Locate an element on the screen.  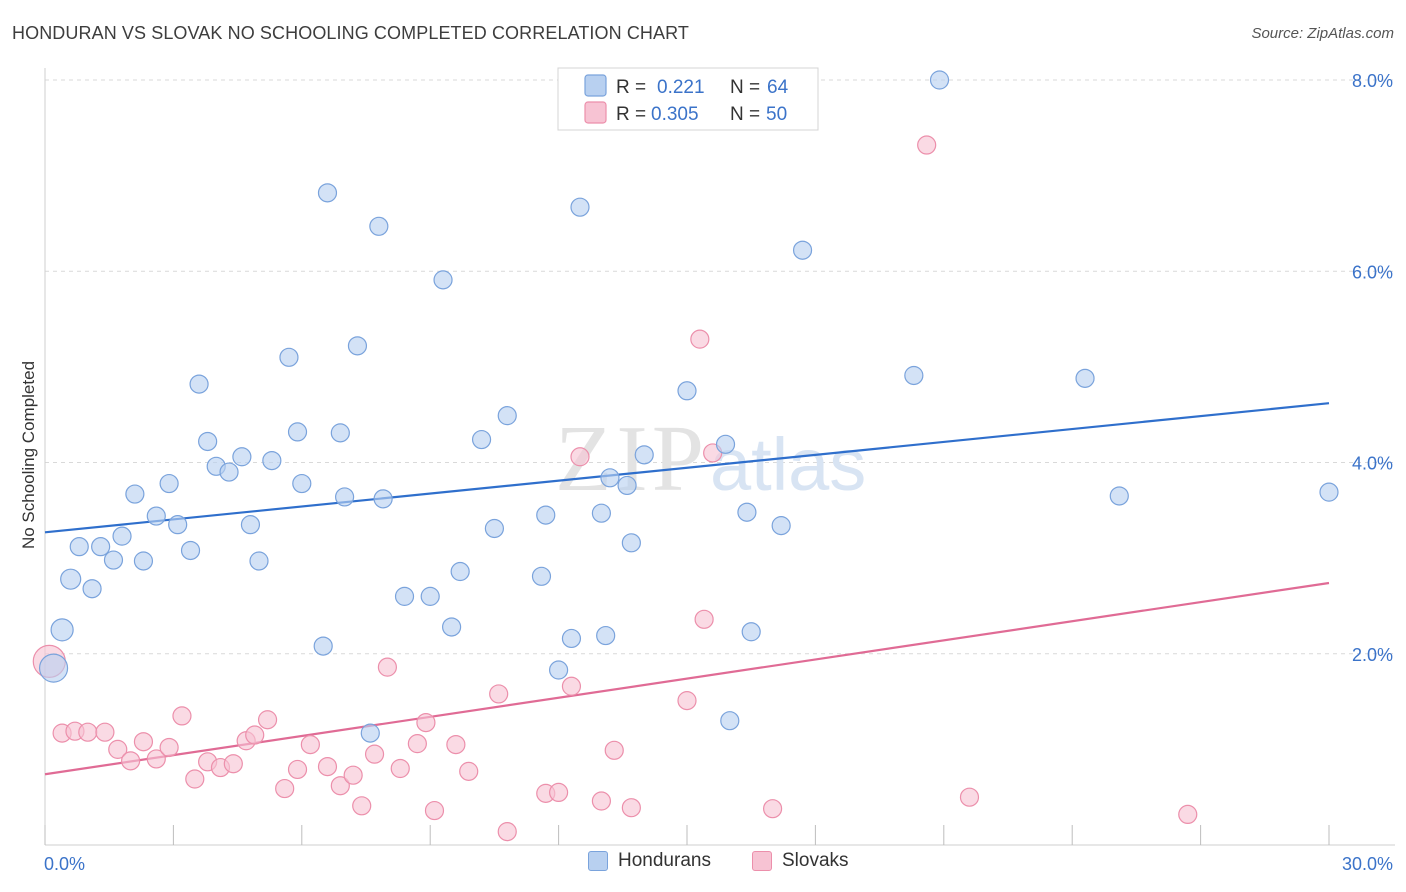
y-tick-label: 2.0% is located at coordinates (1372, 655).